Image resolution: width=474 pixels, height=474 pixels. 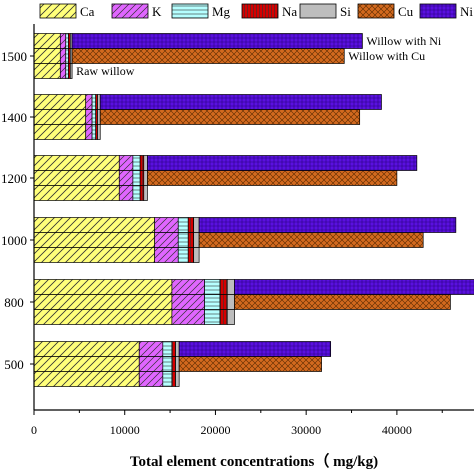 What do you see at coordinates (318, 11) in the screenshot?
I see `legend-swatch-Si` at bounding box center [318, 11].